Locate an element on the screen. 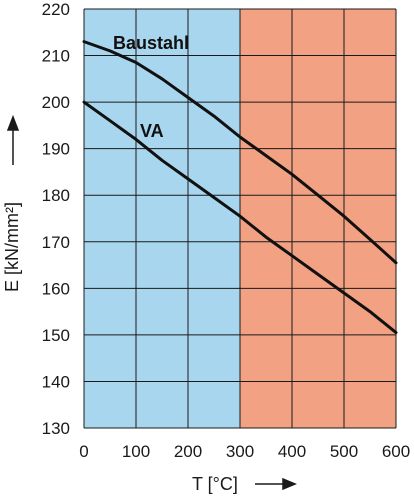  y-tick-label-210: 210 is located at coordinates (56, 56).